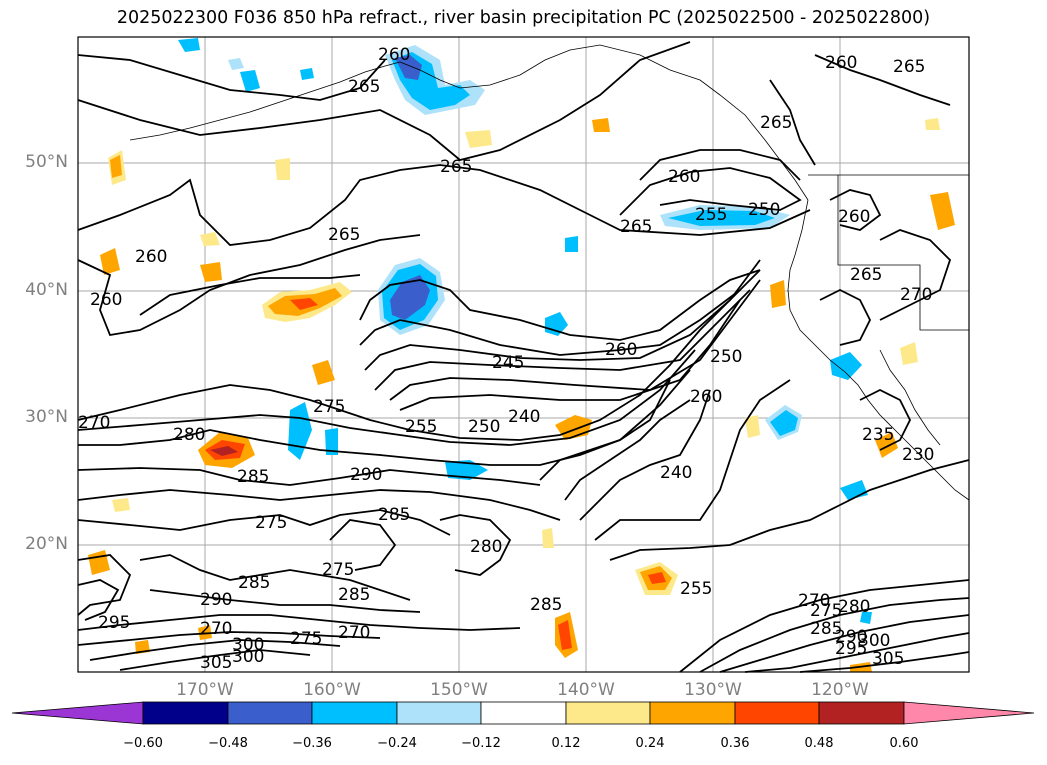  I want to click on lon-label: 160°W, so click(332, 690).